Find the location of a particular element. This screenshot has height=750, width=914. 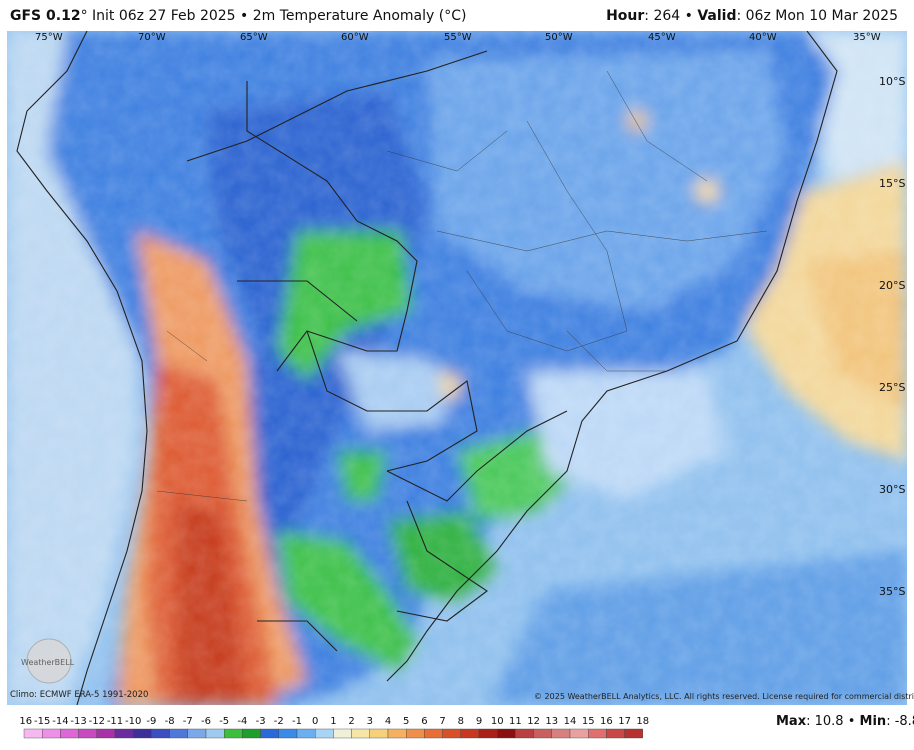

logo-text: WeatherBELL is located at coordinates (48, 662).